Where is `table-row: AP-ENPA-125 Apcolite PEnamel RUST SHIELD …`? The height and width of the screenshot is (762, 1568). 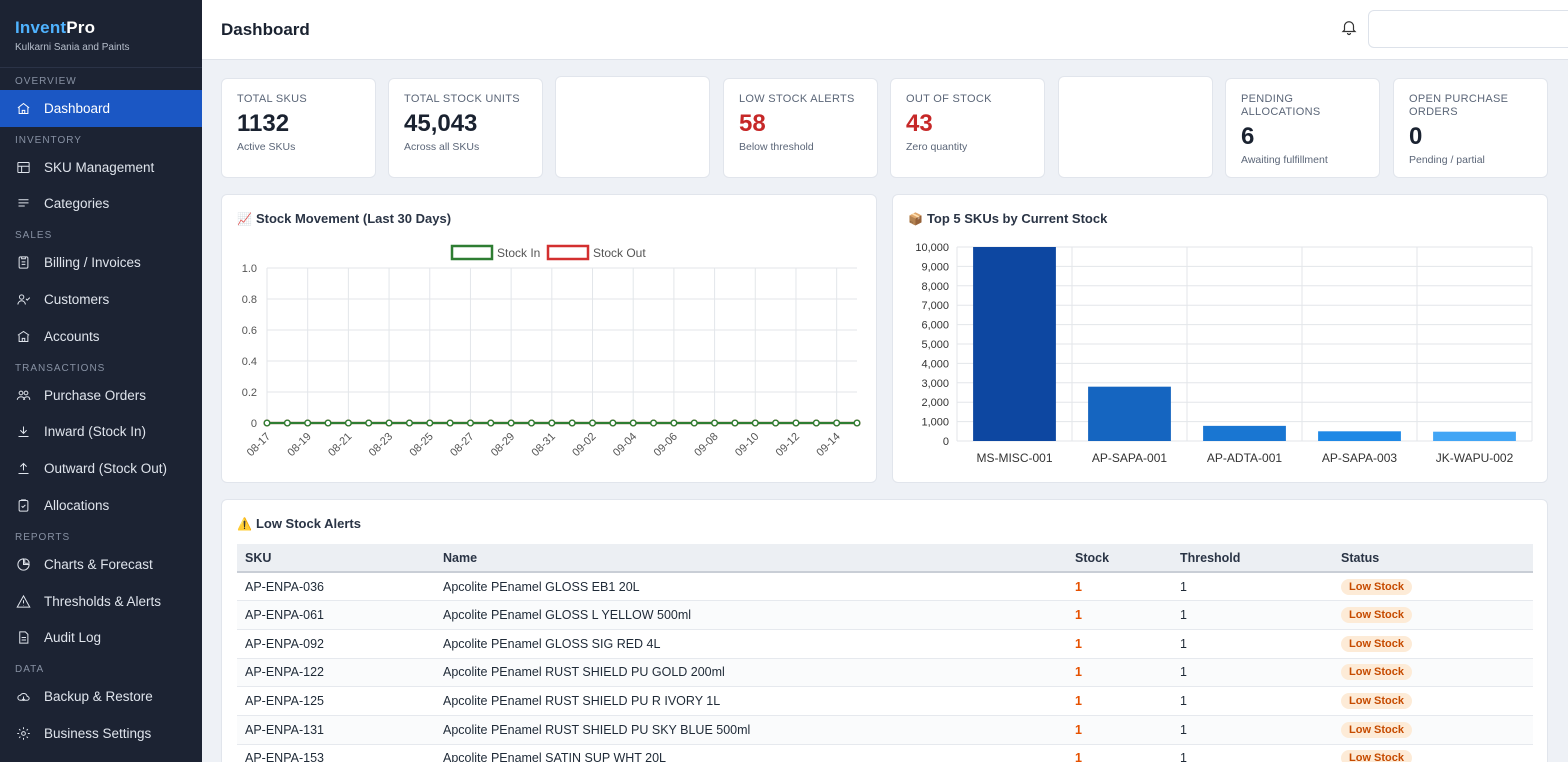 table-row: AP-ENPA-125 Apcolite PEnamel RUST SHIELD … is located at coordinates (885, 701).